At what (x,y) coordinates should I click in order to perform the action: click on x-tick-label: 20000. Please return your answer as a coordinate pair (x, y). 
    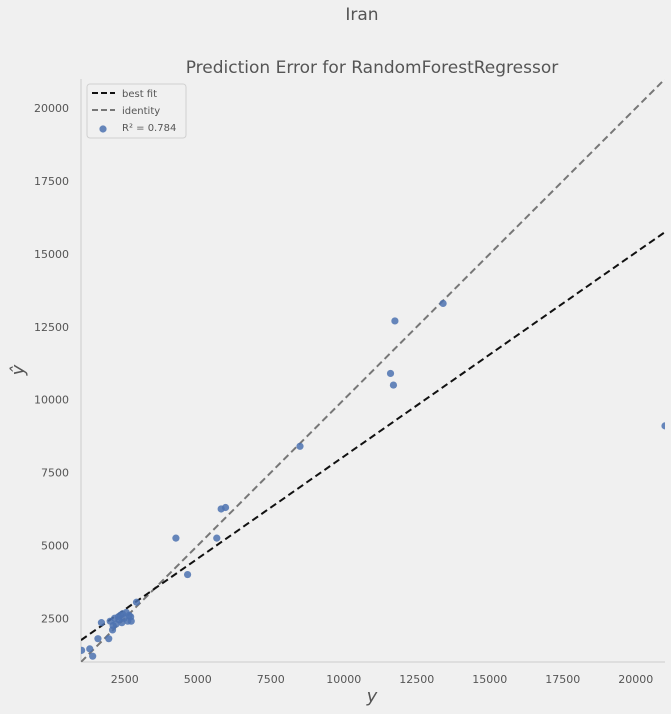
    Looking at the image, I should click on (635, 679).